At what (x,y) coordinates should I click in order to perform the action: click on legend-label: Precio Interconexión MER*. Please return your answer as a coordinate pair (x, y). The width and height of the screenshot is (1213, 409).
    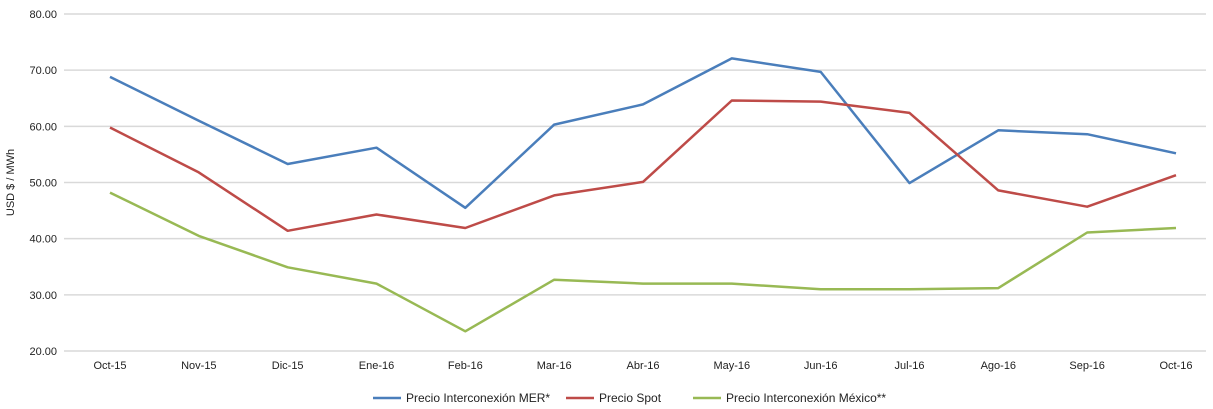
    Looking at the image, I should click on (478, 398).